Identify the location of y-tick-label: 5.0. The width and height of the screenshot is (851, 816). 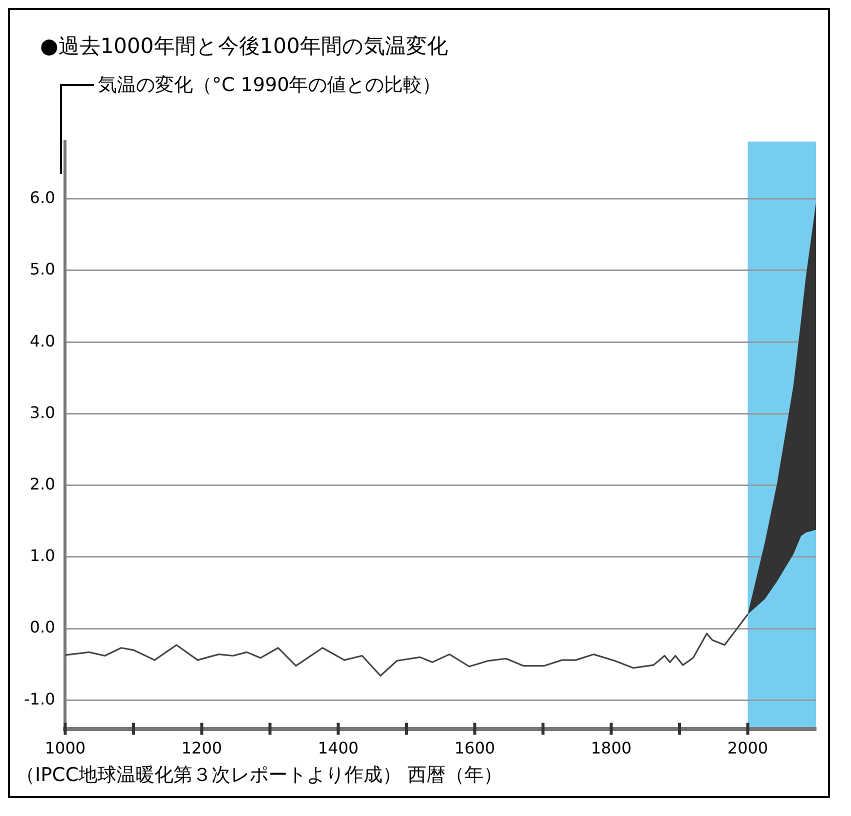
(43, 269).